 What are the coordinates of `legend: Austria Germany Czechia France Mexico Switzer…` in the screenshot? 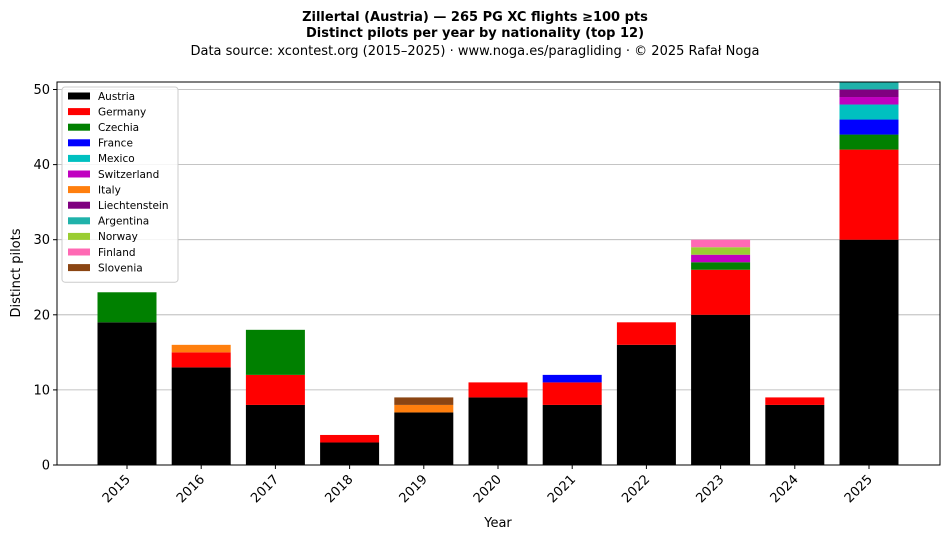 It's located at (120, 184).